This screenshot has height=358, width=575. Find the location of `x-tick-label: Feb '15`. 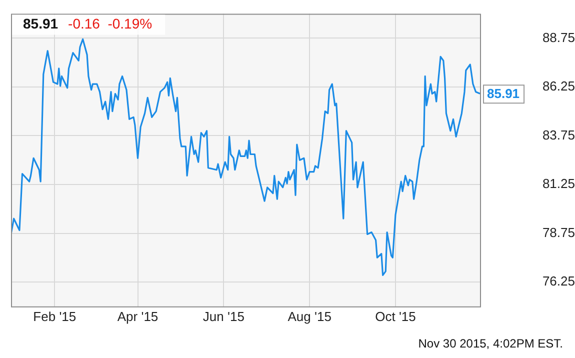

x-tick-label: Feb '15 is located at coordinates (54, 316).